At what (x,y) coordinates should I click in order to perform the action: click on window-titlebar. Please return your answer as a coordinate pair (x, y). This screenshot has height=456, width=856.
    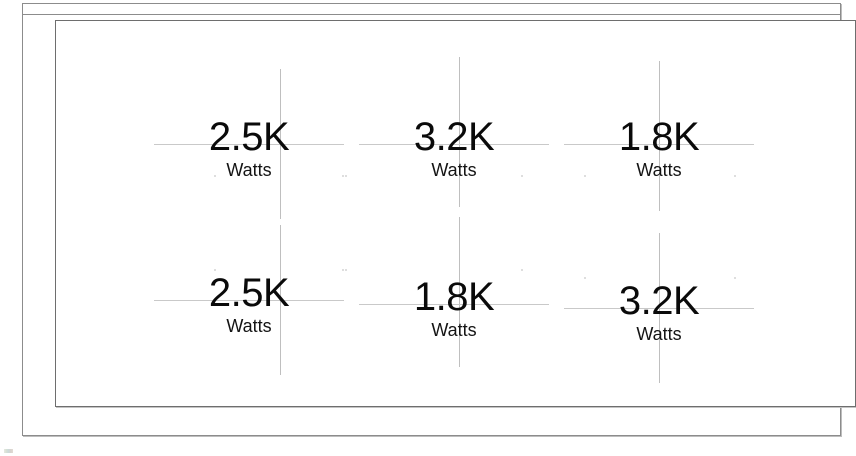
    Looking at the image, I should click on (431, 9).